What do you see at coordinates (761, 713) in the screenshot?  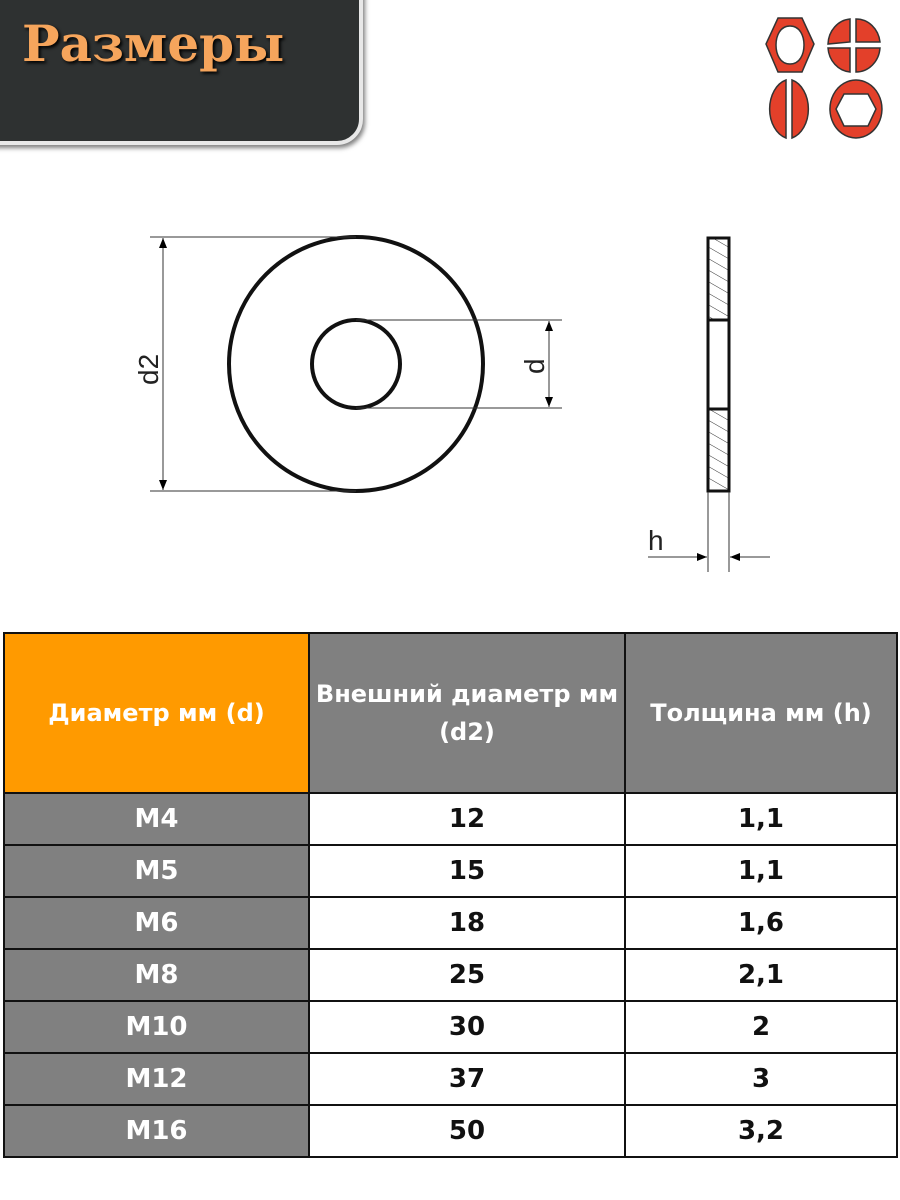 I see `header-thickness: Толщина мм (h)` at bounding box center [761, 713].